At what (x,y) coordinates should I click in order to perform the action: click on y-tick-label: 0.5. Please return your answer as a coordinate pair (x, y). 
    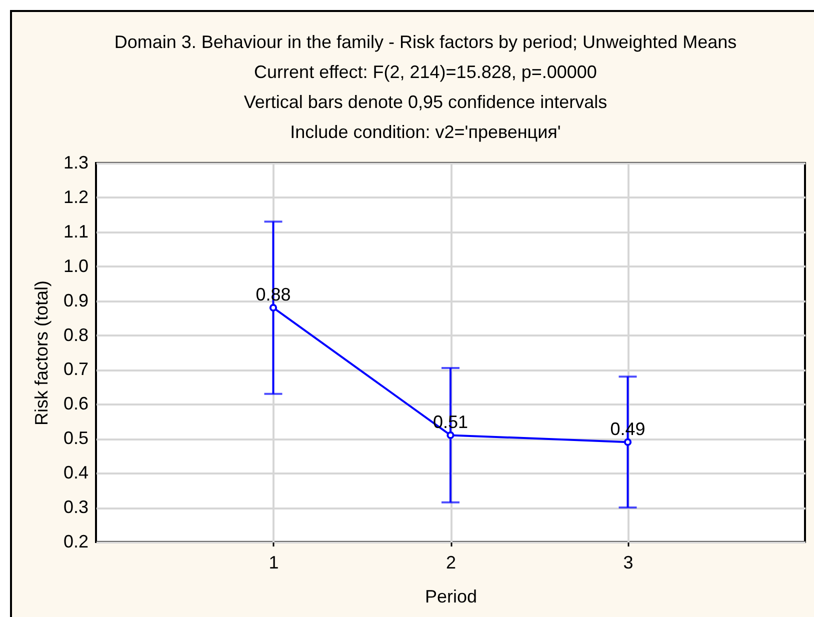
    Looking at the image, I should click on (75, 438).